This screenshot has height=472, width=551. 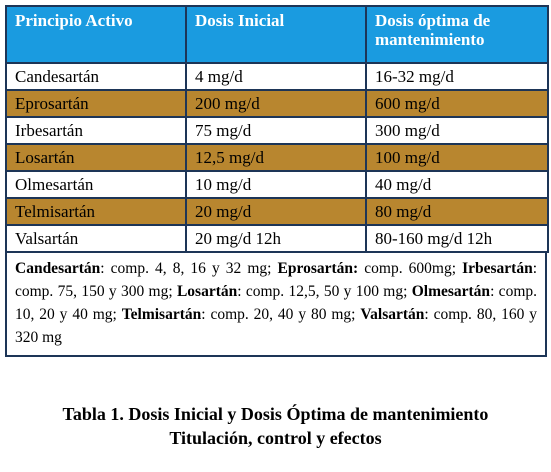 What do you see at coordinates (96, 238) in the screenshot?
I see `table-cell: Valsartán` at bounding box center [96, 238].